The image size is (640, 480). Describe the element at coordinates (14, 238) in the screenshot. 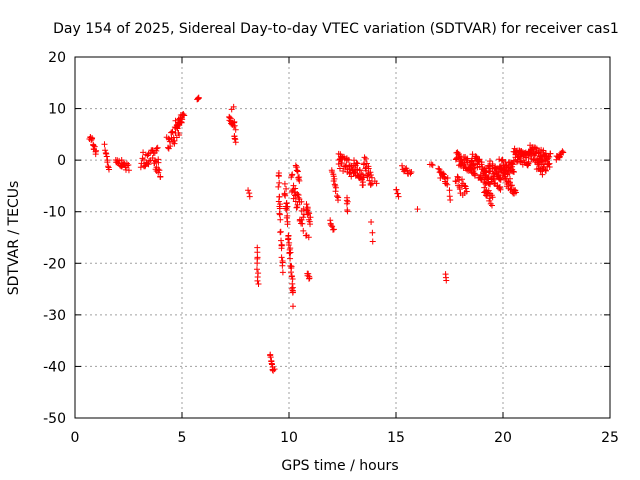

I see `y-axis-label: SDTVAR / TECUs` at that location.